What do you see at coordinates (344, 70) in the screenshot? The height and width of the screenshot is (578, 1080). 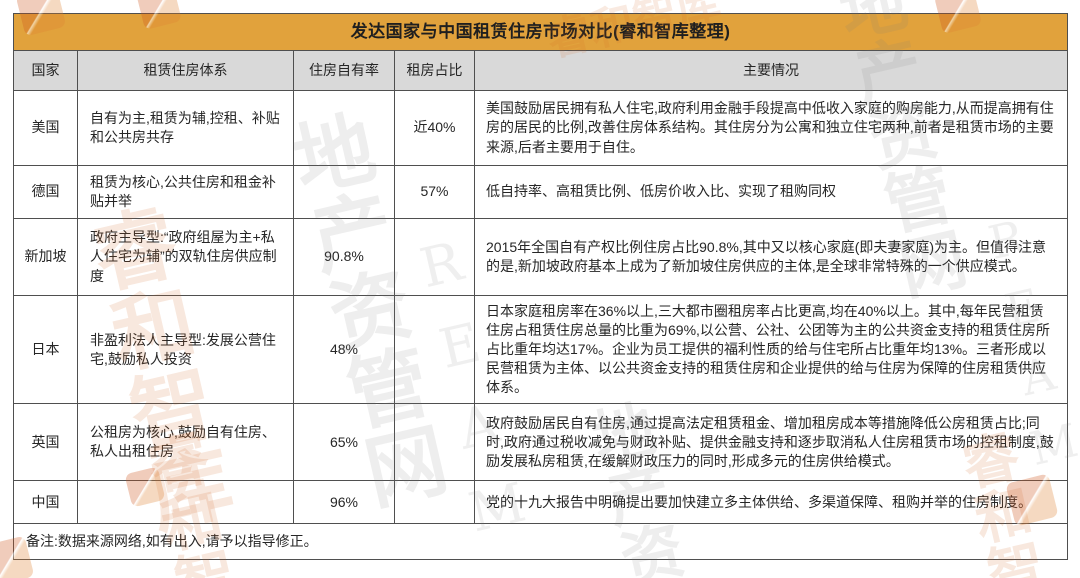 I see `col-header-ownership: 住房自有率` at bounding box center [344, 70].